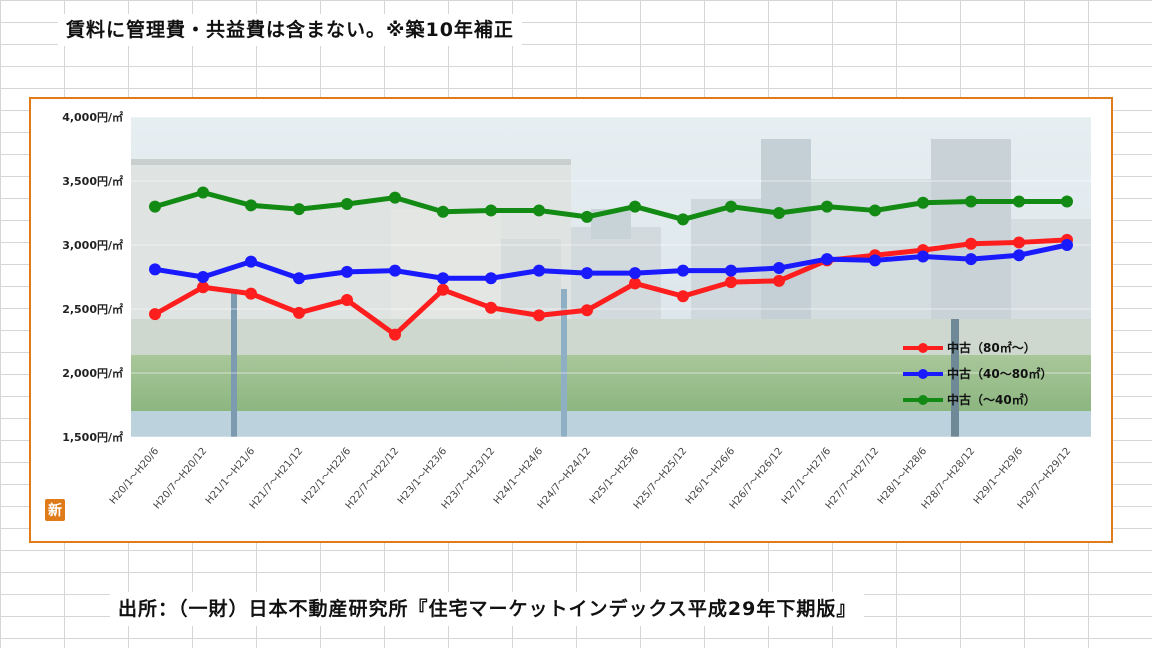 The width and height of the screenshot is (1152, 648). I want to click on badge-label: 新, so click(55, 510).